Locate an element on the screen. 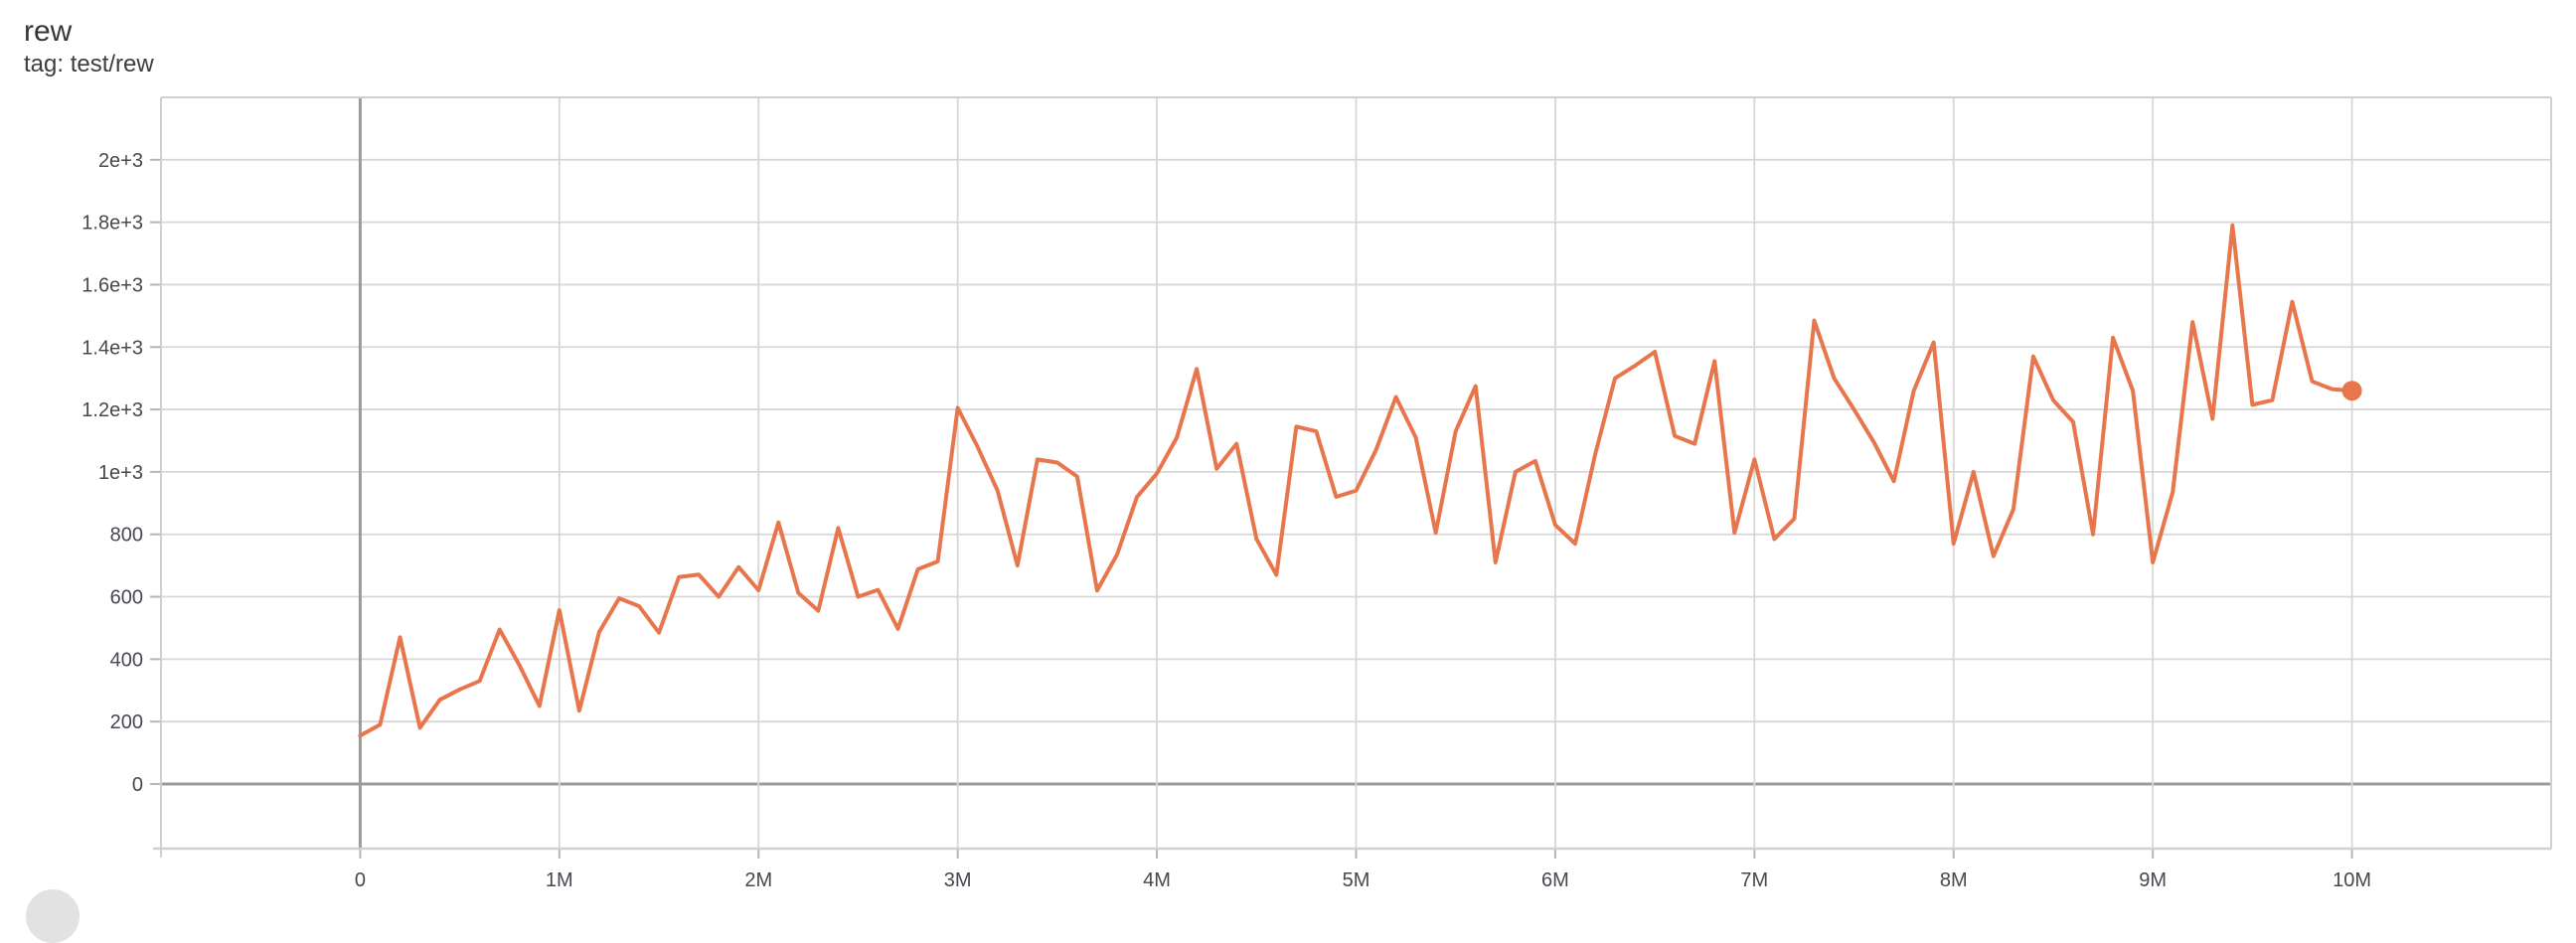 This screenshot has height=943, width=2576. x-tick-label: 8M is located at coordinates (1954, 880).